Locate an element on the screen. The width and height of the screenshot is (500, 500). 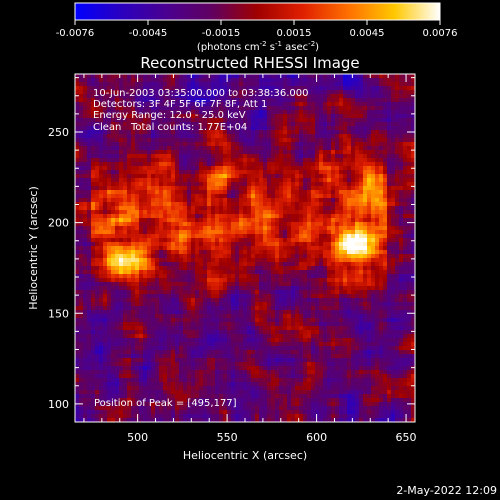
detectors-text: Detectors: 3F 4F 5F 6F 7F 8F, Att 1 is located at coordinates (180, 104).